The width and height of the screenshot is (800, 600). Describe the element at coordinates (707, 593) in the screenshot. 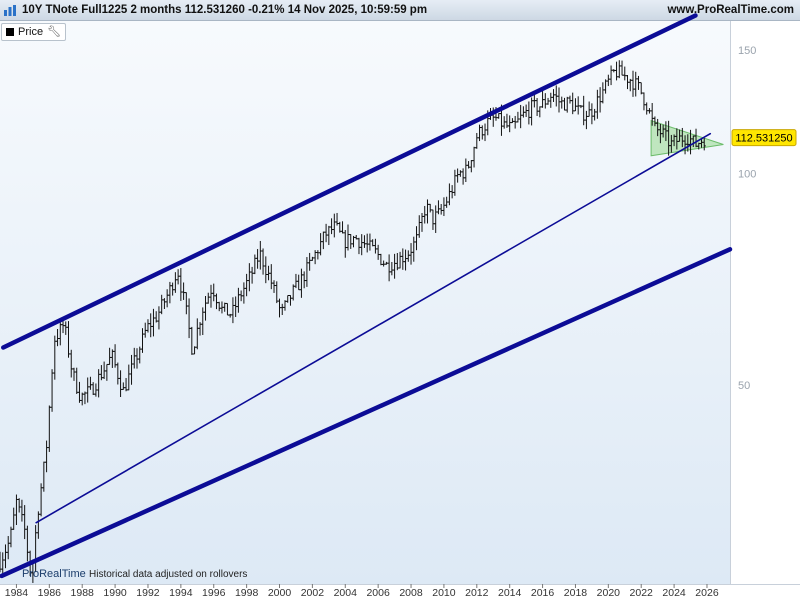

I see `x-tick-label: 2026` at that location.